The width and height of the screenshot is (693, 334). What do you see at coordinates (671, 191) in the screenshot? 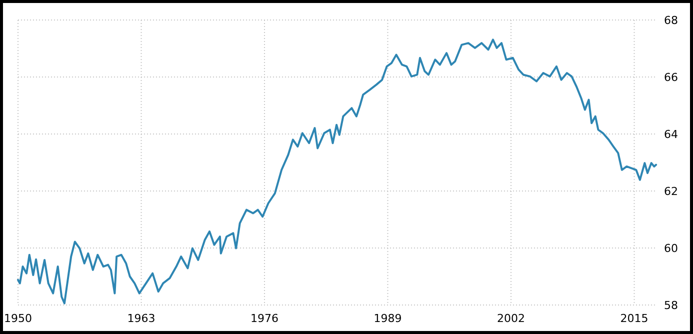
I see `y-tick-label: 62` at bounding box center [671, 191].